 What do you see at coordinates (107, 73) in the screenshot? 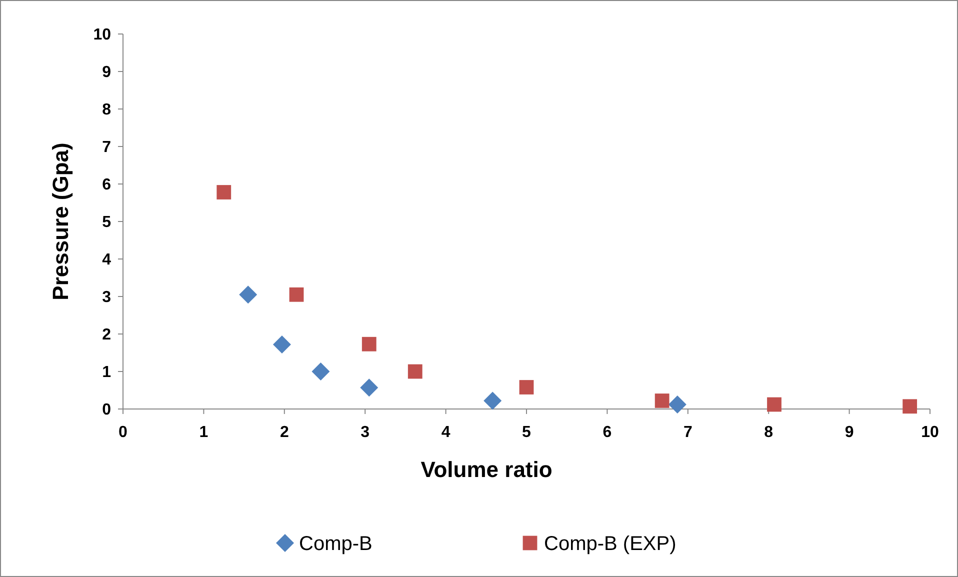
I see `y-tick-label: 9` at bounding box center [107, 73].